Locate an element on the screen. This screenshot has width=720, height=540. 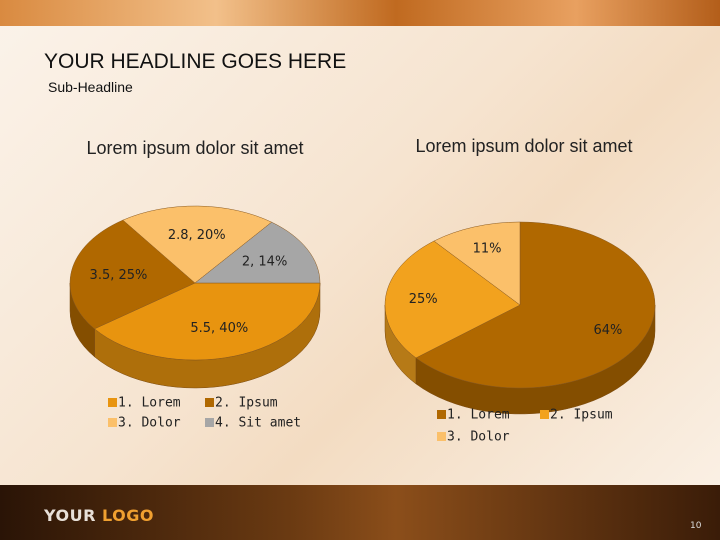
page-number: 10 is located at coordinates (696, 526).